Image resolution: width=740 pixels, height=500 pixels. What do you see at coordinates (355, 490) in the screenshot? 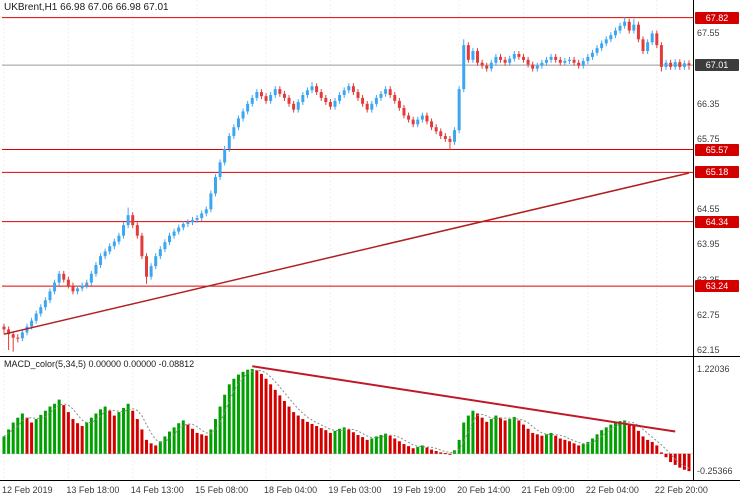
I see `time-tick-label: 19 Feb 03:00` at bounding box center [355, 490].